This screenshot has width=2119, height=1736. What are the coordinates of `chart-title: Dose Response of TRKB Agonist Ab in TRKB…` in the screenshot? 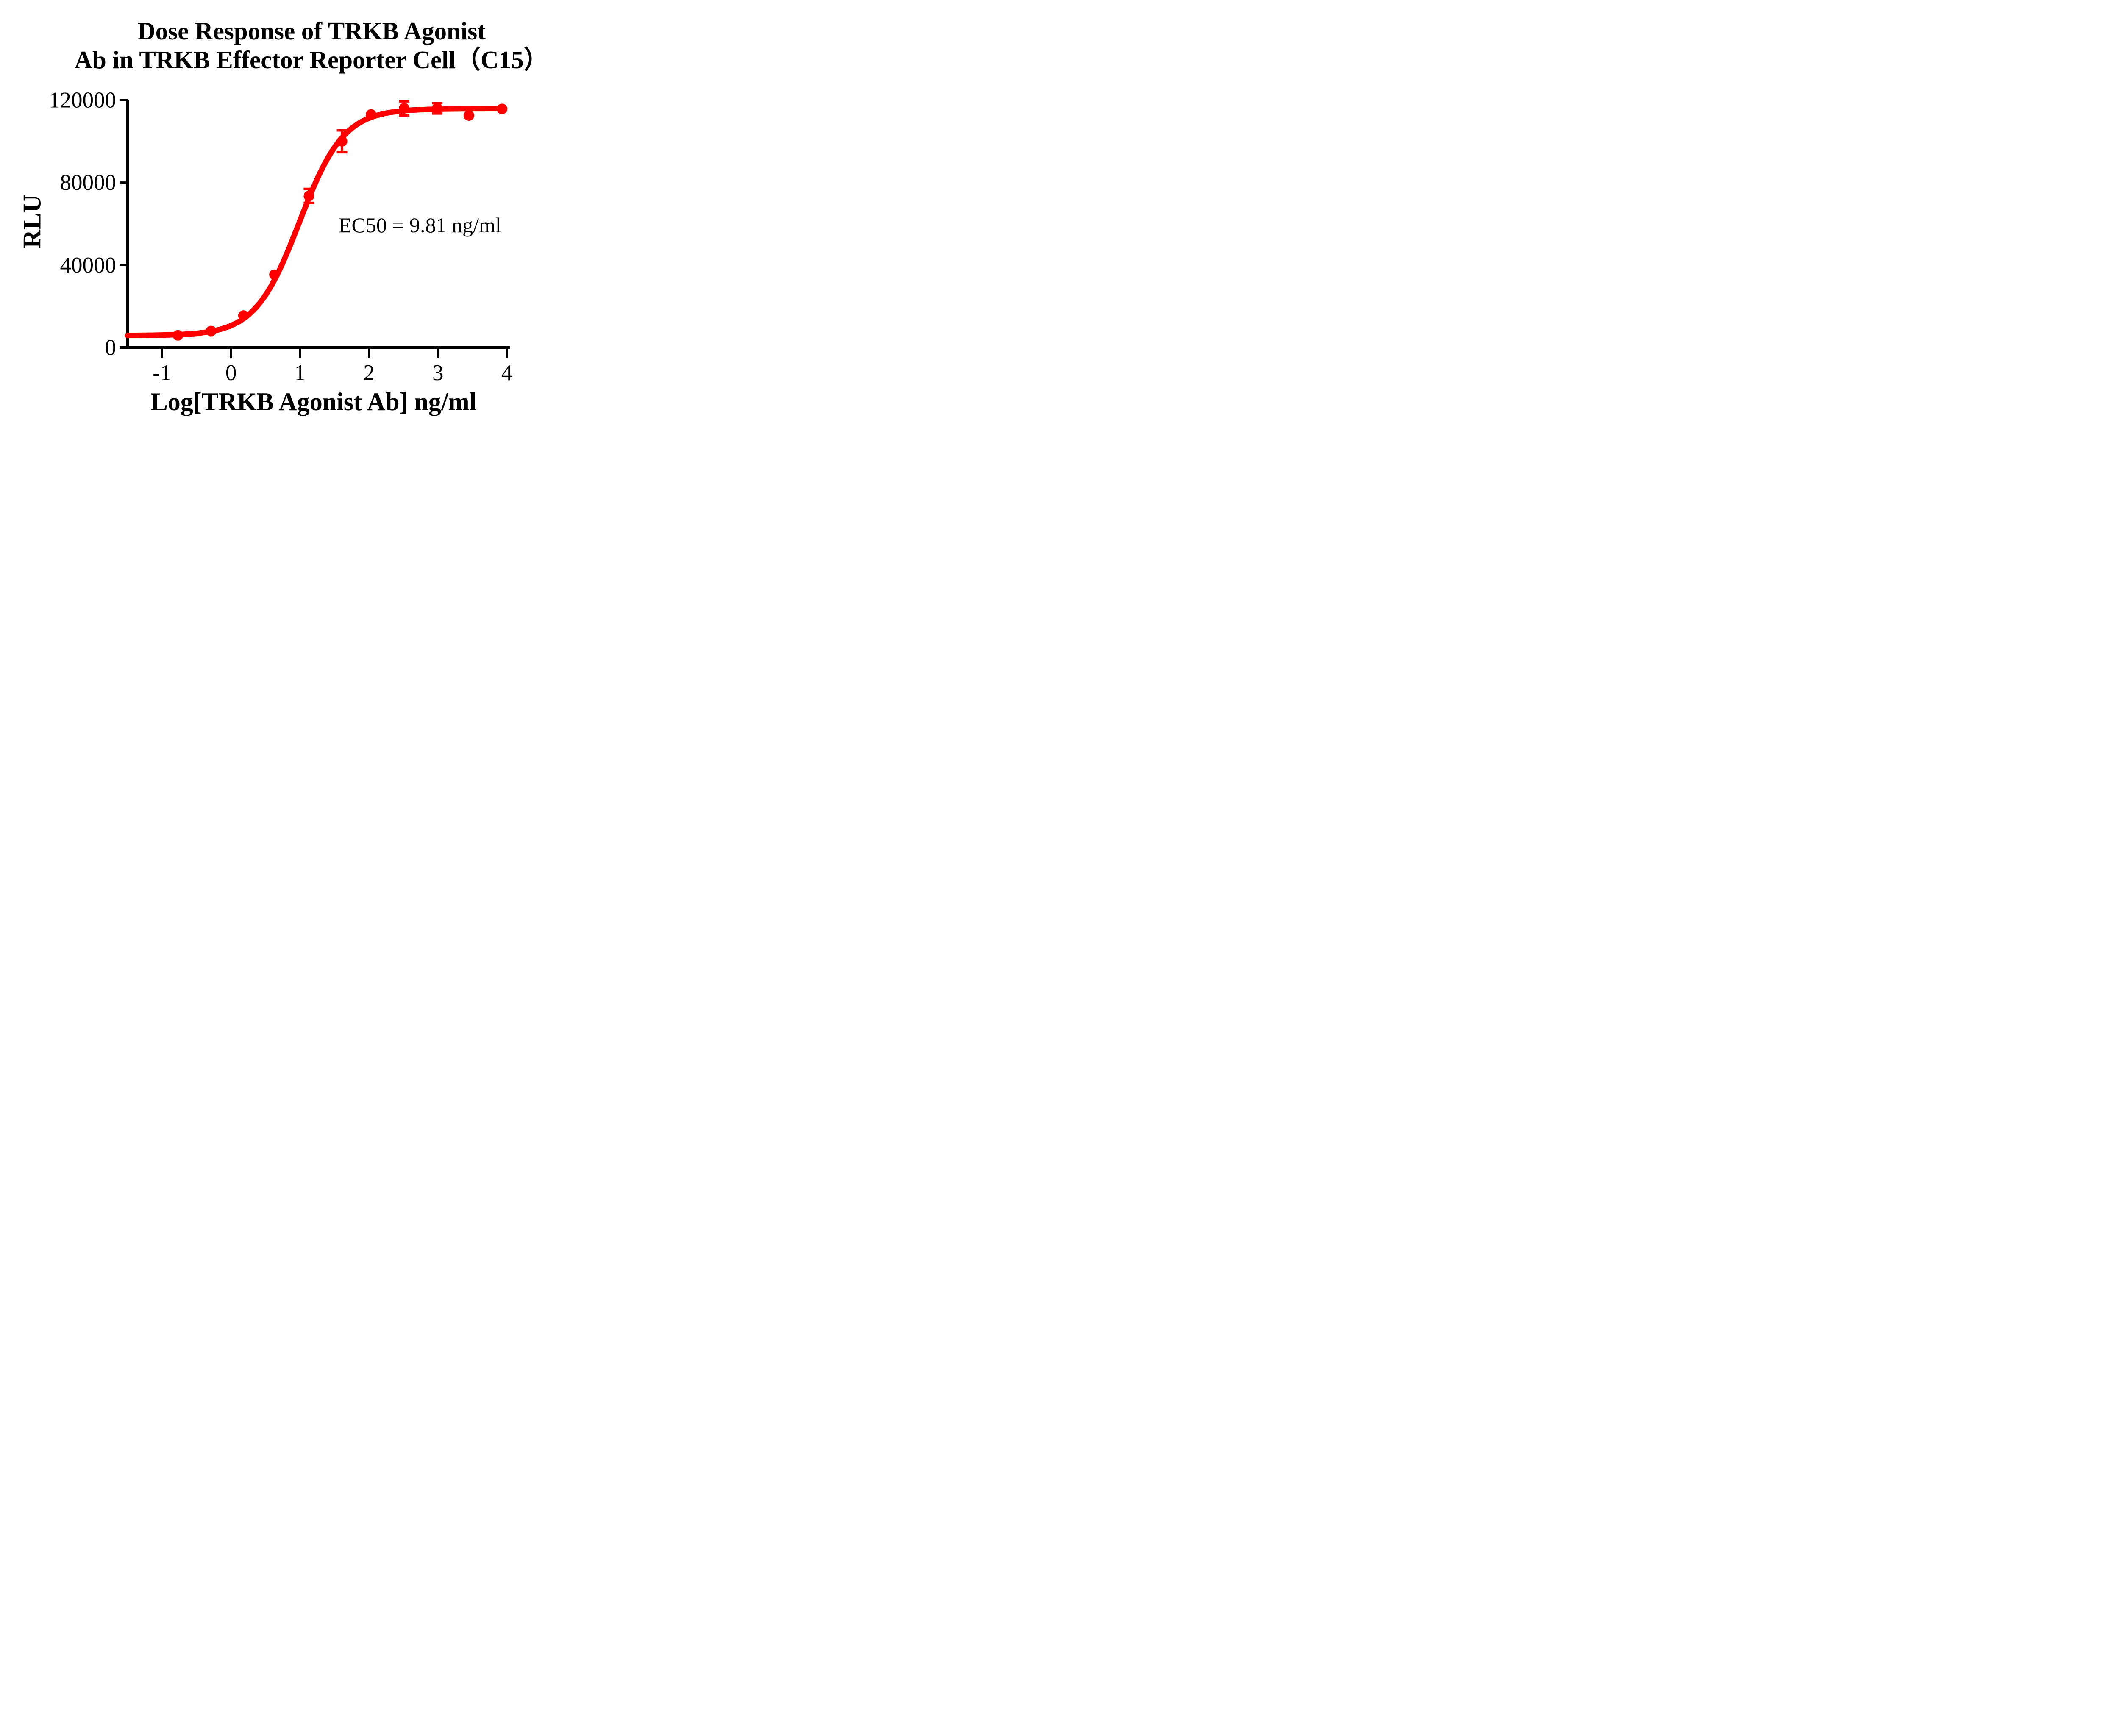 It's located at (311, 45).